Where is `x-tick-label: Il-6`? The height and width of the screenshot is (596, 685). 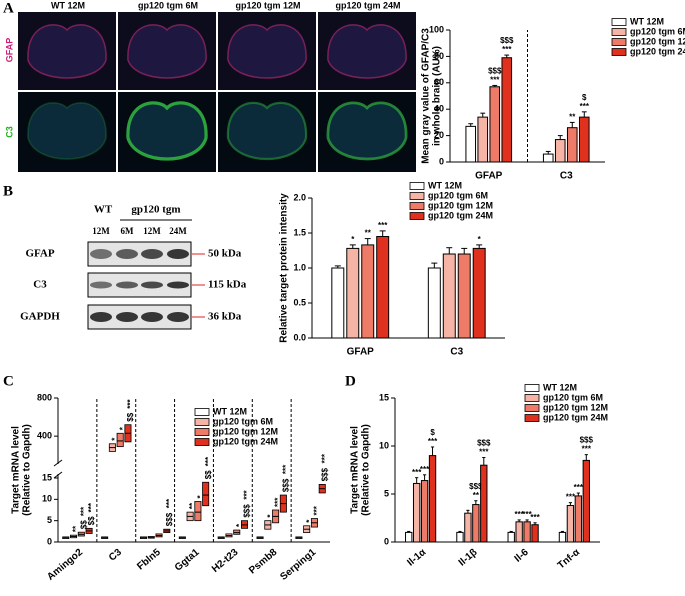 x-tick-label: Il-6 is located at coordinates (522, 556).